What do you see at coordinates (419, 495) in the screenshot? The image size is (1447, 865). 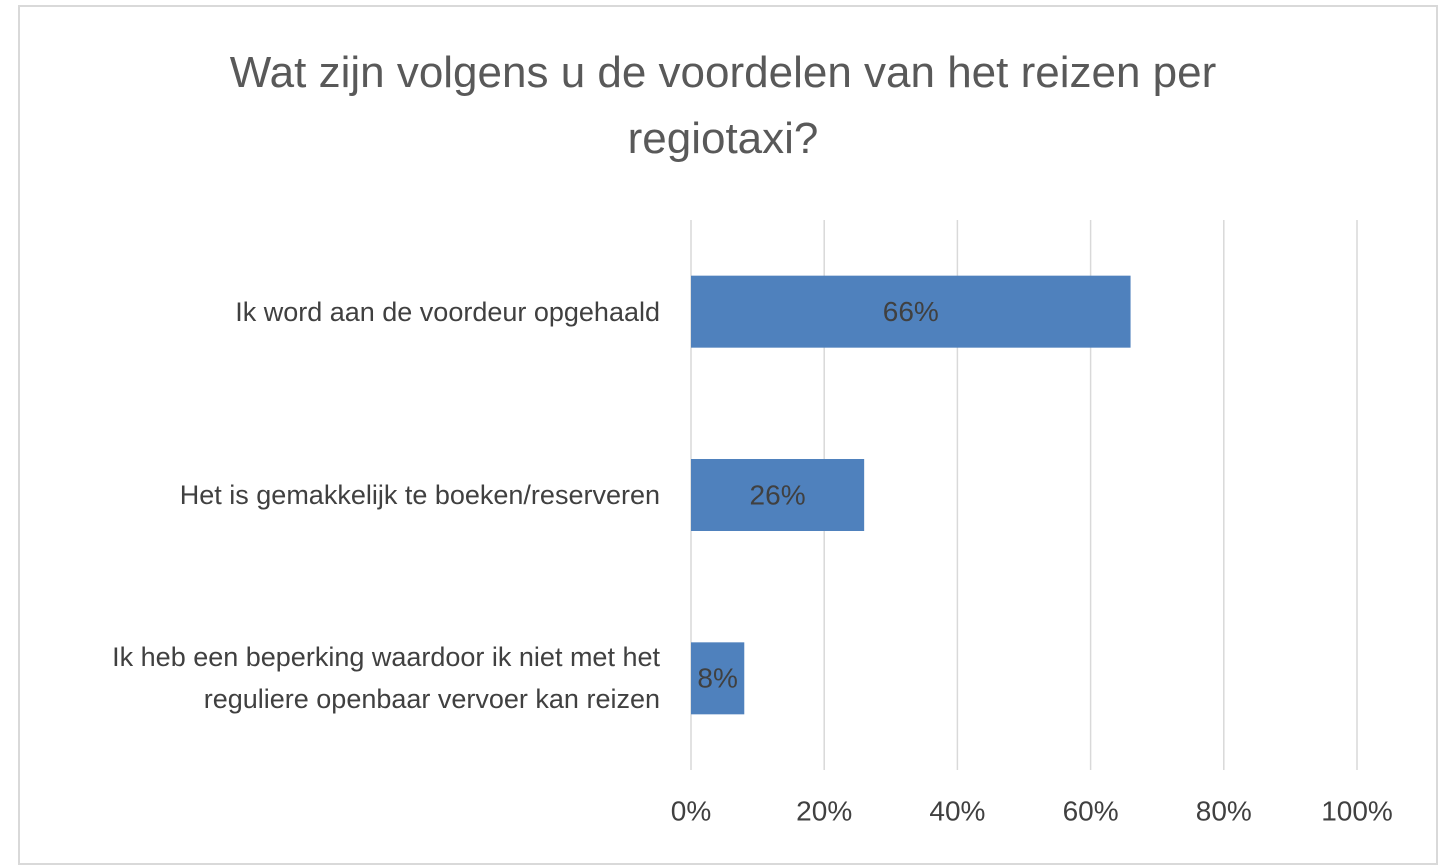 I see `y-tick-label: Het is gemakkelijk te boeken/reserveren` at bounding box center [419, 495].